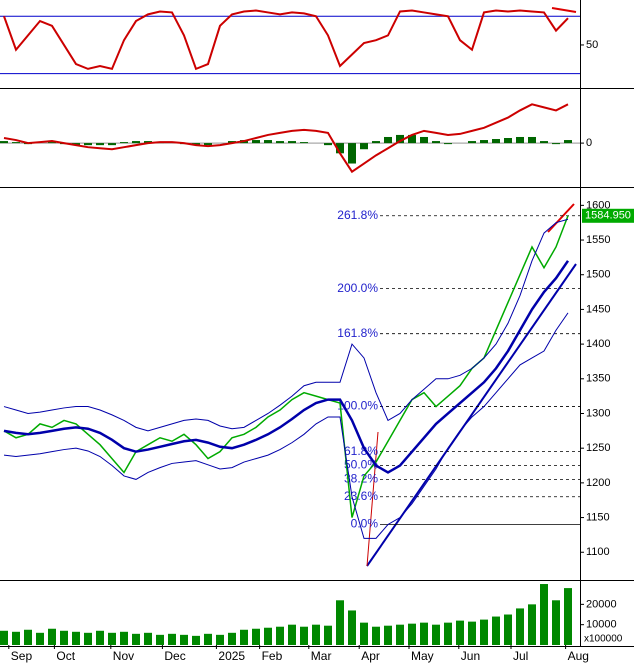  What do you see at coordinates (598, 483) in the screenshot?
I see `y-tick-label: 1200` at bounding box center [598, 483].